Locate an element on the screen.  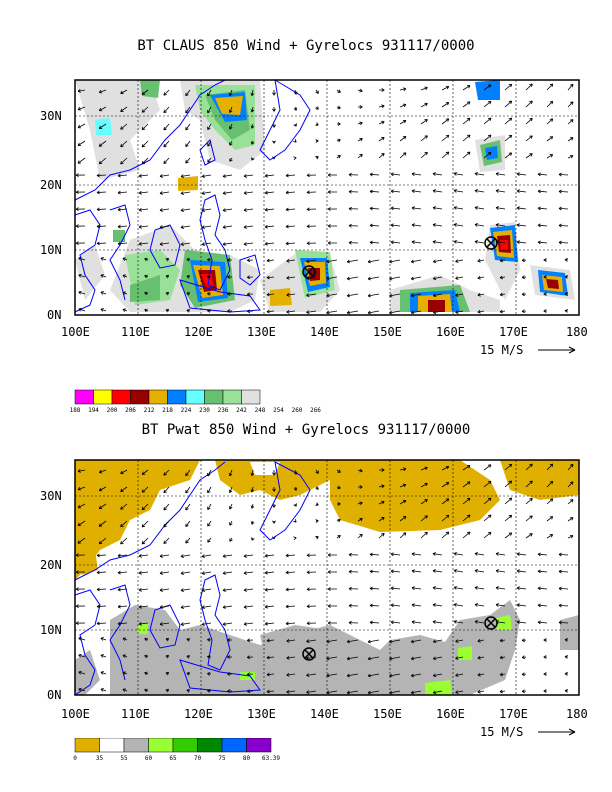
lon-label: 110E is located at coordinates (135, 714).